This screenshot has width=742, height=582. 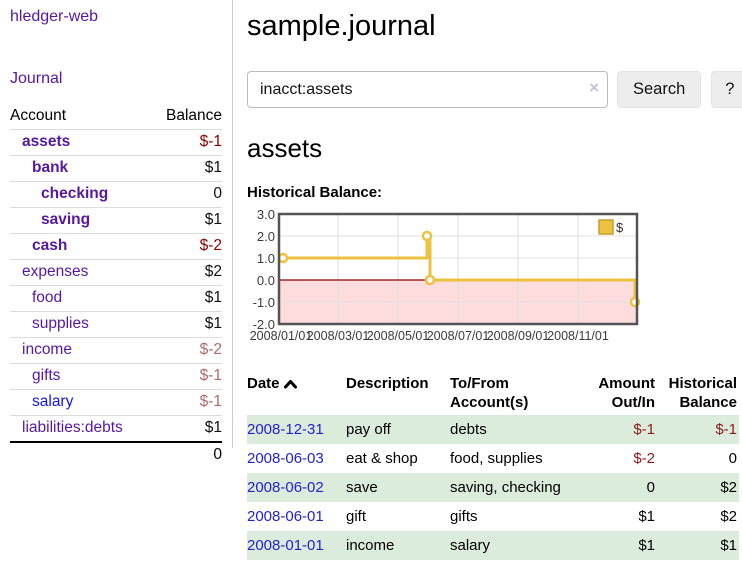 What do you see at coordinates (493, 429) in the screenshot?
I see `register-row: 2008-12-31 pay off debts $-1 $-1` at bounding box center [493, 429].